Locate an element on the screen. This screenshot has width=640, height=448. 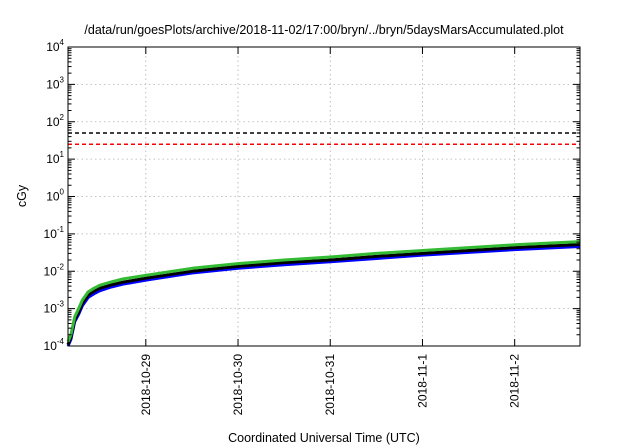
y-tick-labels: 10⁻⁴ 10⁻³ 10⁻² 10⁻¹ 10⁰ 10¹ 10² 10³ 10⁴ is located at coordinates (54, 195).